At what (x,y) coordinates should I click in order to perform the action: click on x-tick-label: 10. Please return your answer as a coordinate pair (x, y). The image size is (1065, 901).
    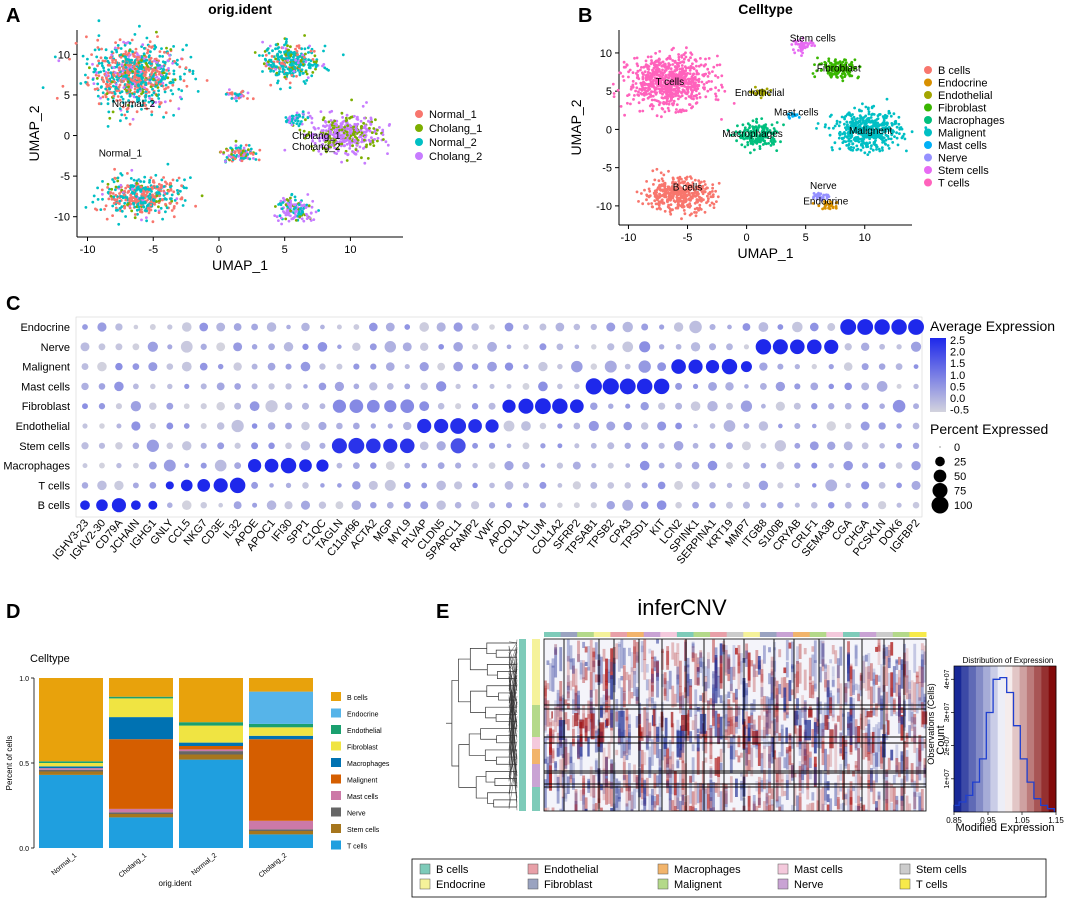
    Looking at the image, I should click on (350, 250).